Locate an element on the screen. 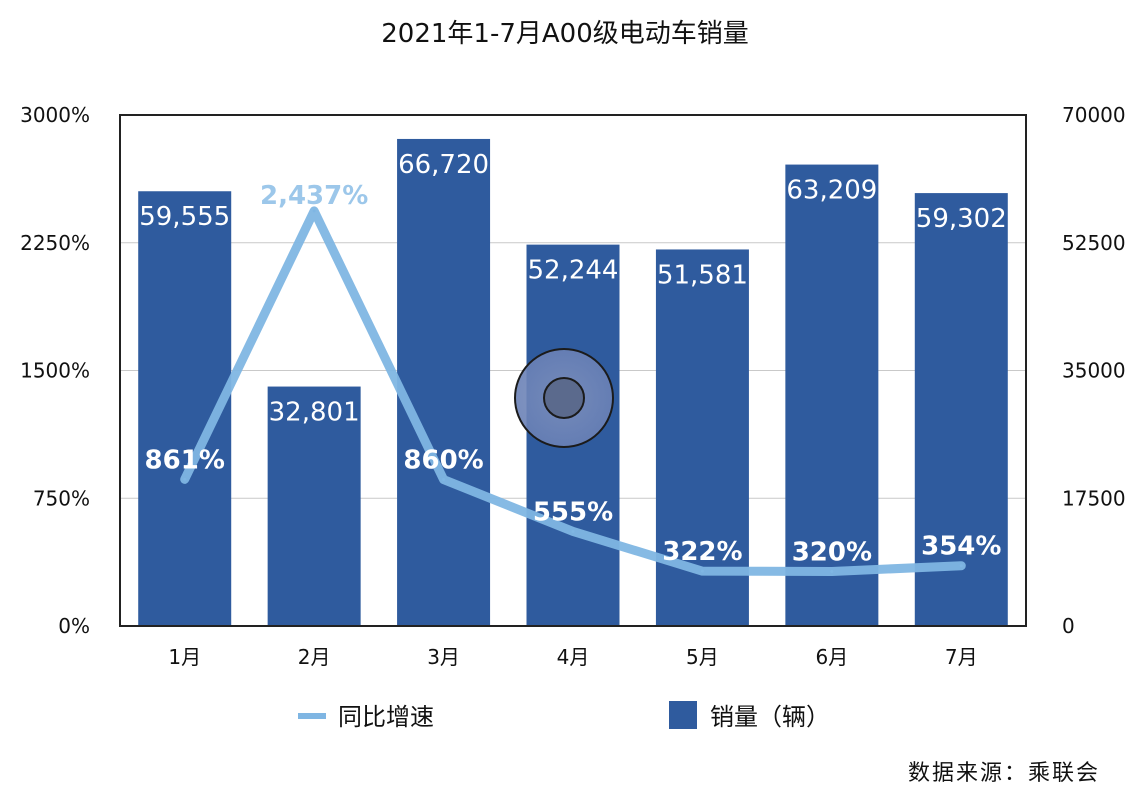 This screenshot has height=794, width=1130. y-left-tick-label: 2250% is located at coordinates (55, 243).